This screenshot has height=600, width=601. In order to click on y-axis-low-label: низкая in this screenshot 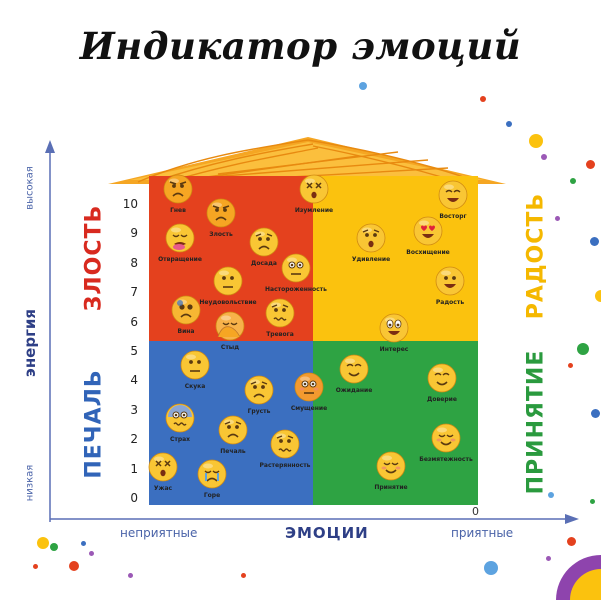, I will do `click(30, 483)`.